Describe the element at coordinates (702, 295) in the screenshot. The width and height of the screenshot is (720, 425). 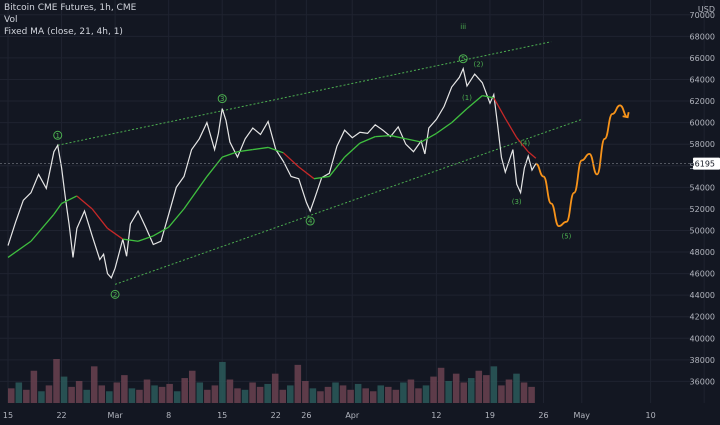
I see `y-tick-label: 44000` at that location.